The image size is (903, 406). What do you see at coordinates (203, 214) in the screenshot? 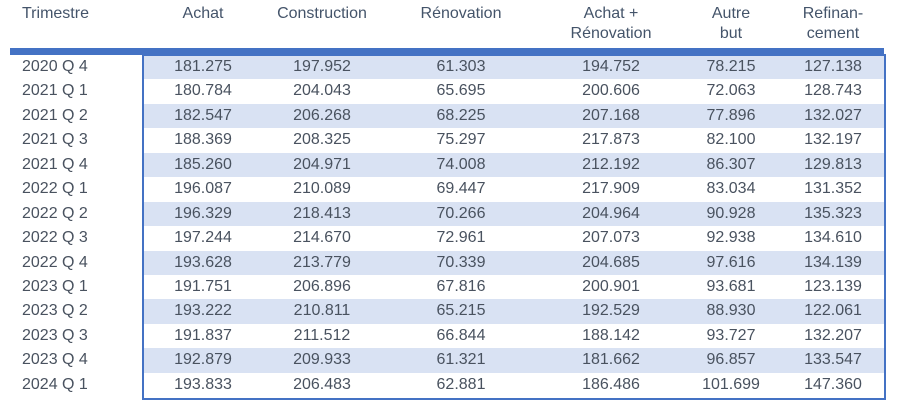
I see `value-cell-achat: 196.329` at bounding box center [203, 214].